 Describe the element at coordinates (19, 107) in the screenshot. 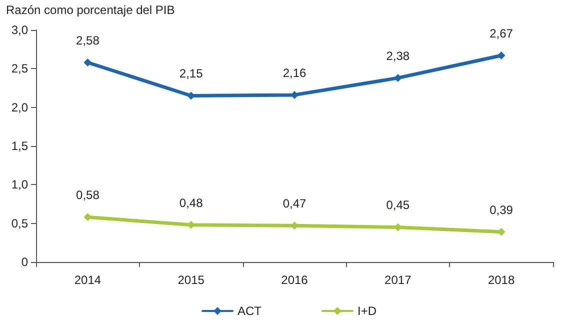

I see `y-tick-label: 2,0` at that location.